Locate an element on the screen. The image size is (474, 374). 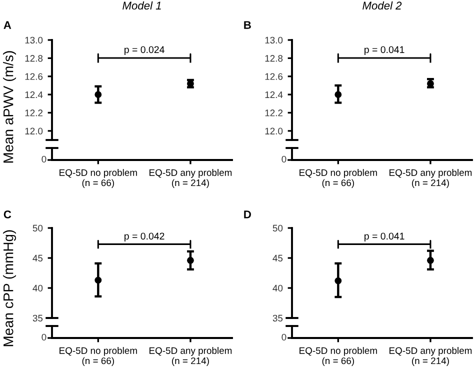
text: C is located at coordinates (8, 214).